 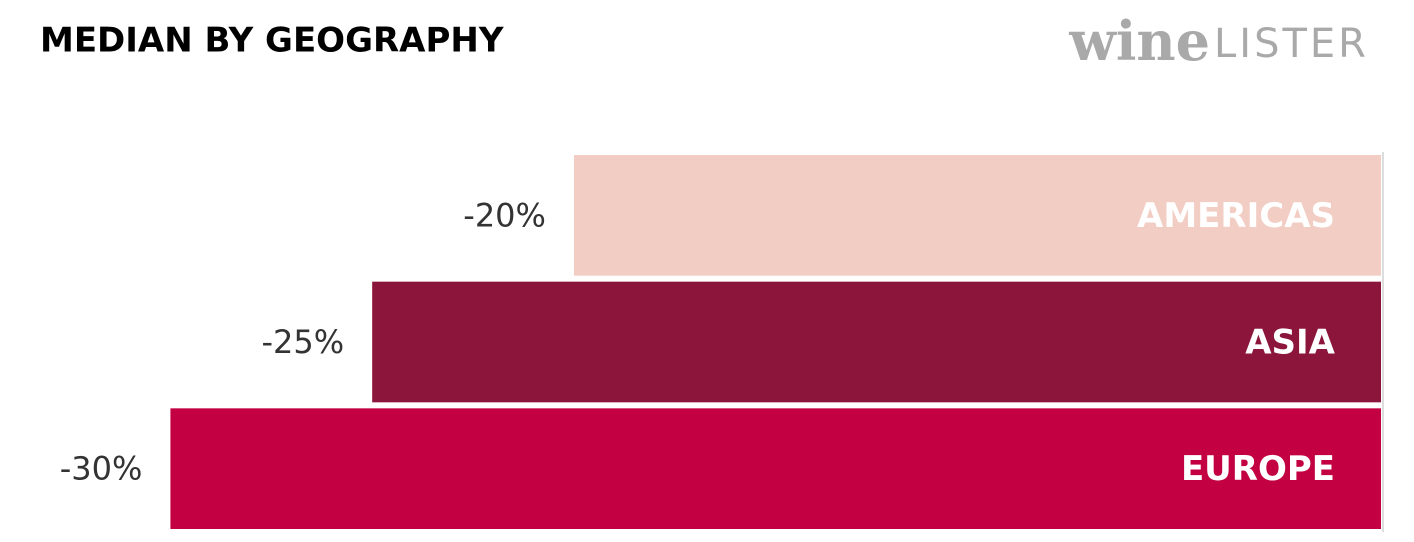 What do you see at coordinates (1139, 41) in the screenshot?
I see `logo-wine: wine` at bounding box center [1139, 41].